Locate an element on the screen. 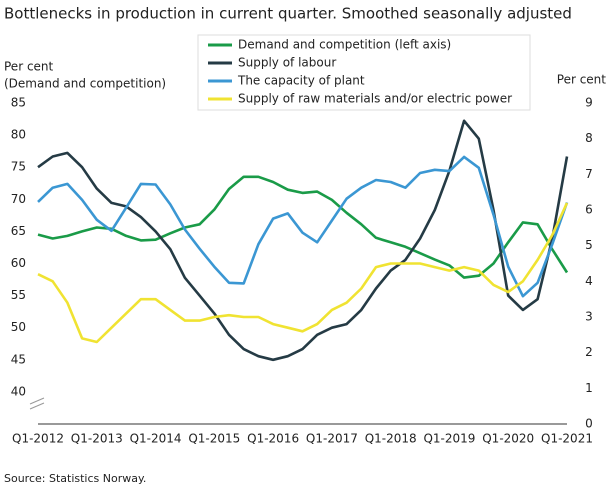 The height and width of the screenshot is (488, 609). source: Source: Statistics Norway. is located at coordinates (75, 478).